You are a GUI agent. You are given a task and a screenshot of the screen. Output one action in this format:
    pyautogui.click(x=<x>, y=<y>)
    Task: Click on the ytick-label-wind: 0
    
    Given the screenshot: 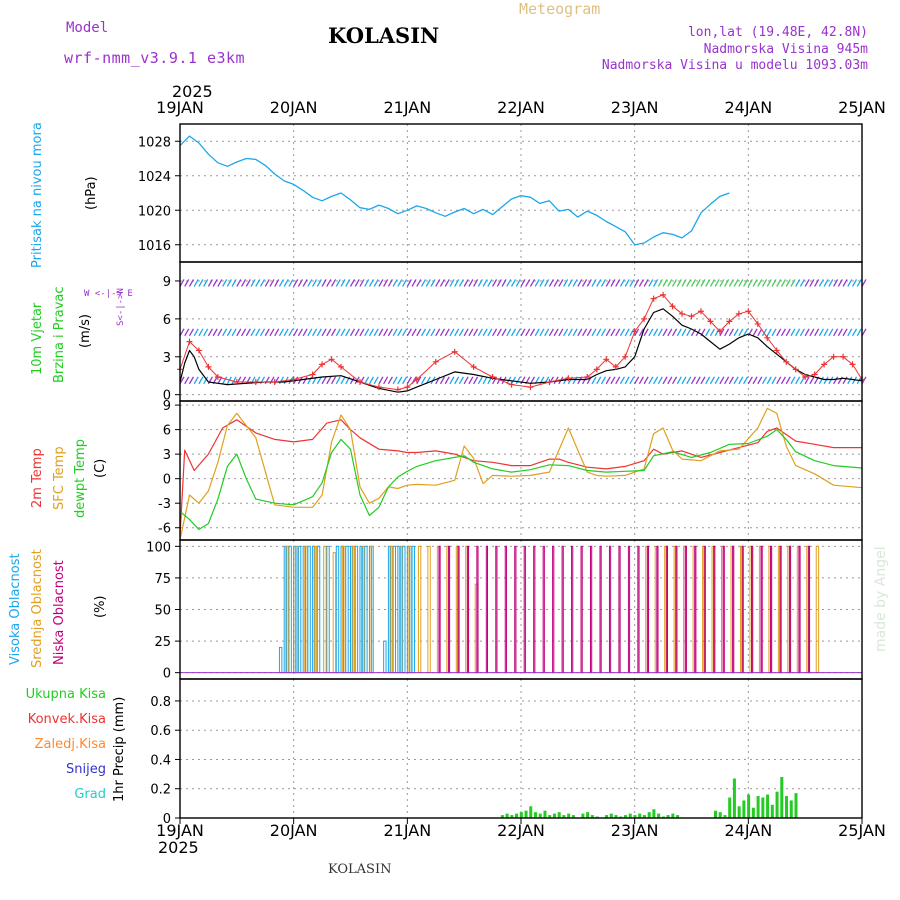 What is the action you would take?
    pyautogui.click(x=167, y=396)
    